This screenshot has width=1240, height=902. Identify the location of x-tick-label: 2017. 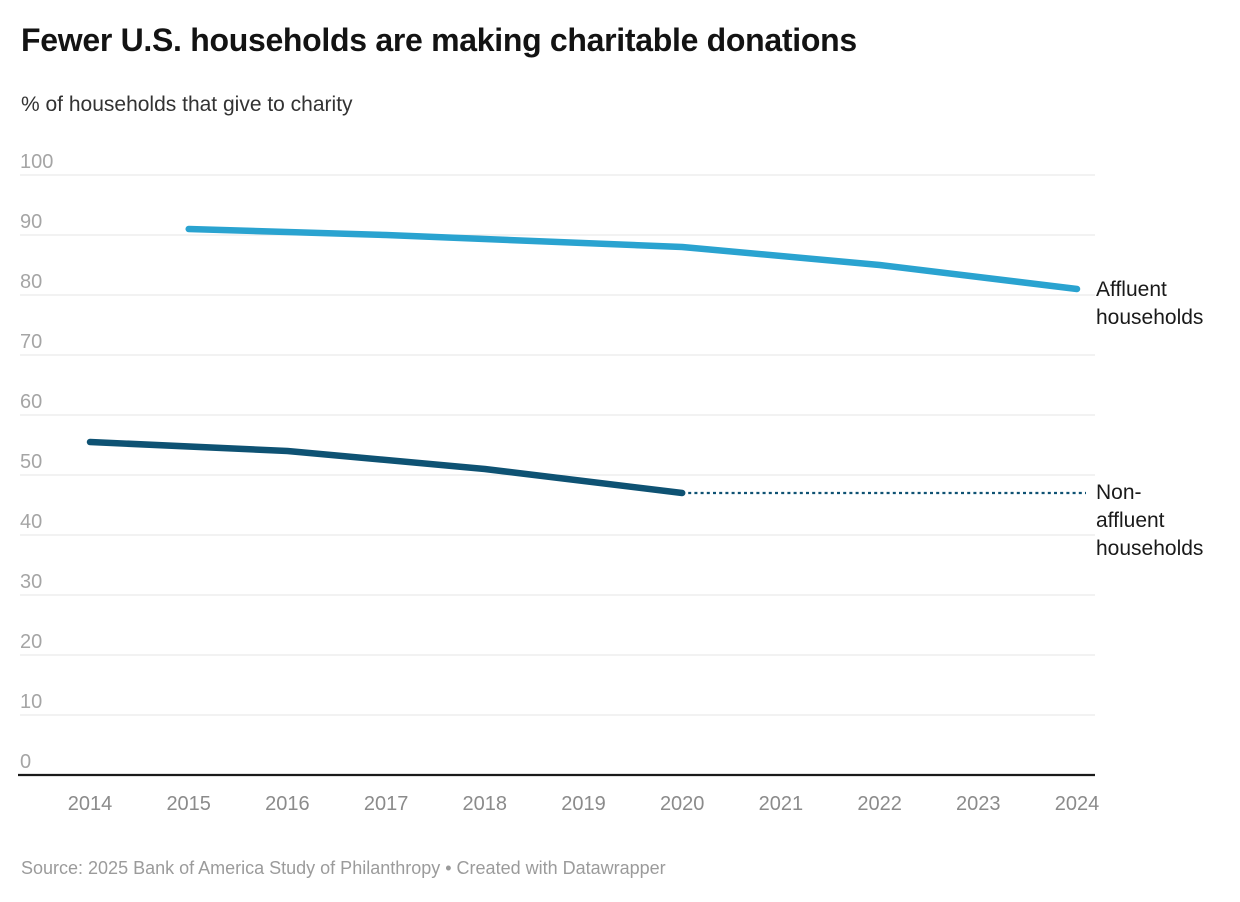
(386, 804).